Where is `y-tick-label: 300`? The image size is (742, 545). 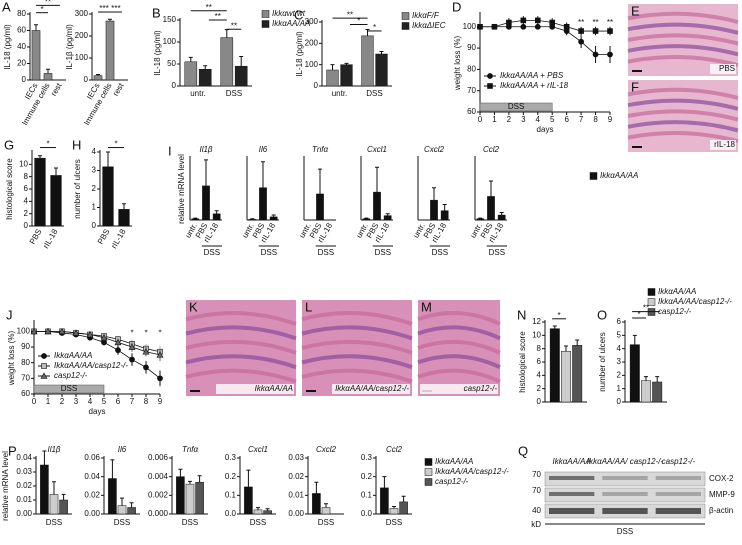
y-tick-label: 300 is located at coordinates (312, 21).